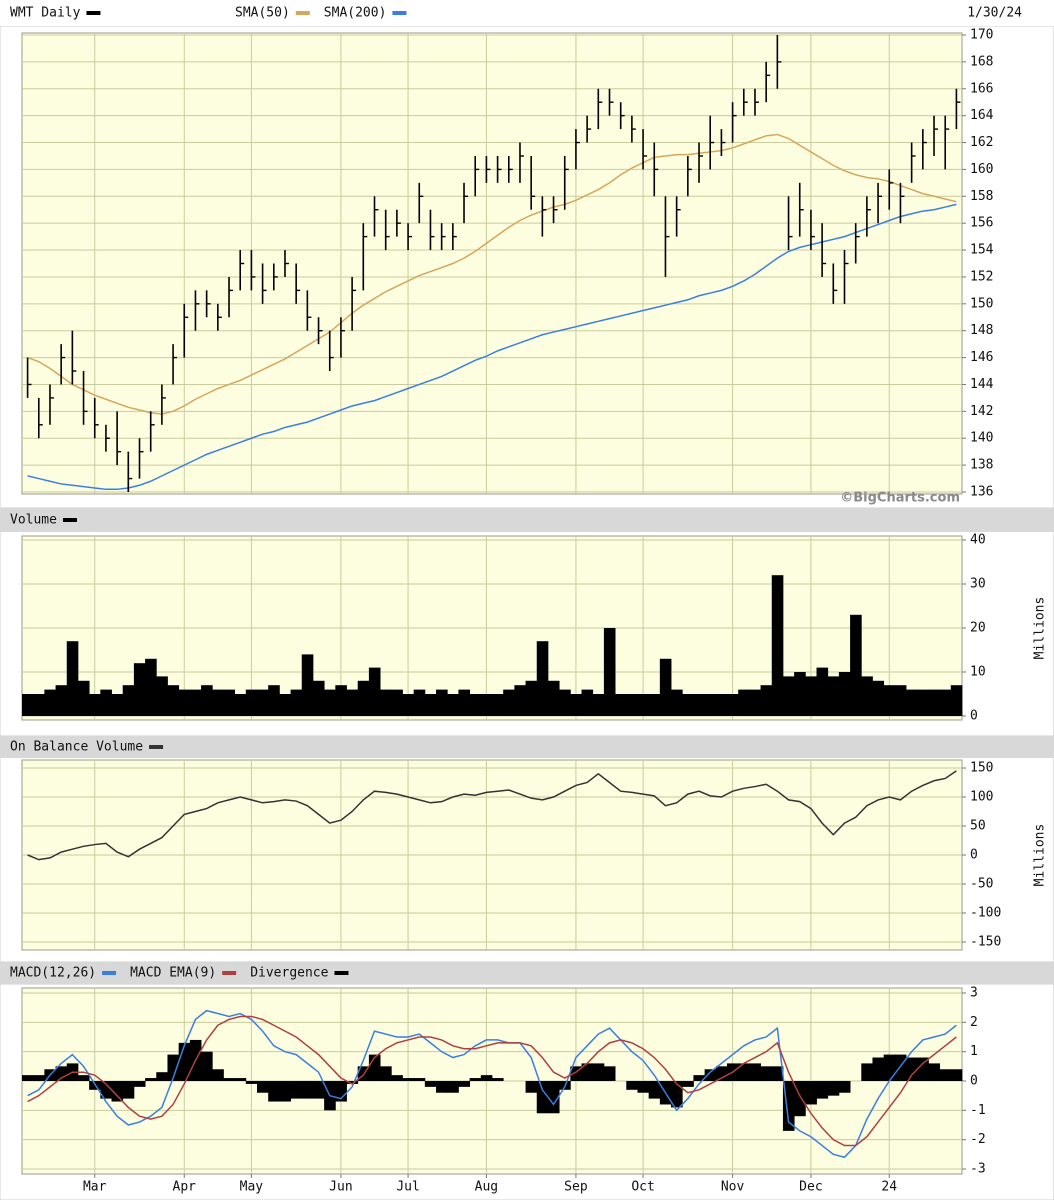  What do you see at coordinates (981, 142) in the screenshot?
I see `y-tick-label: 162` at bounding box center [981, 142].